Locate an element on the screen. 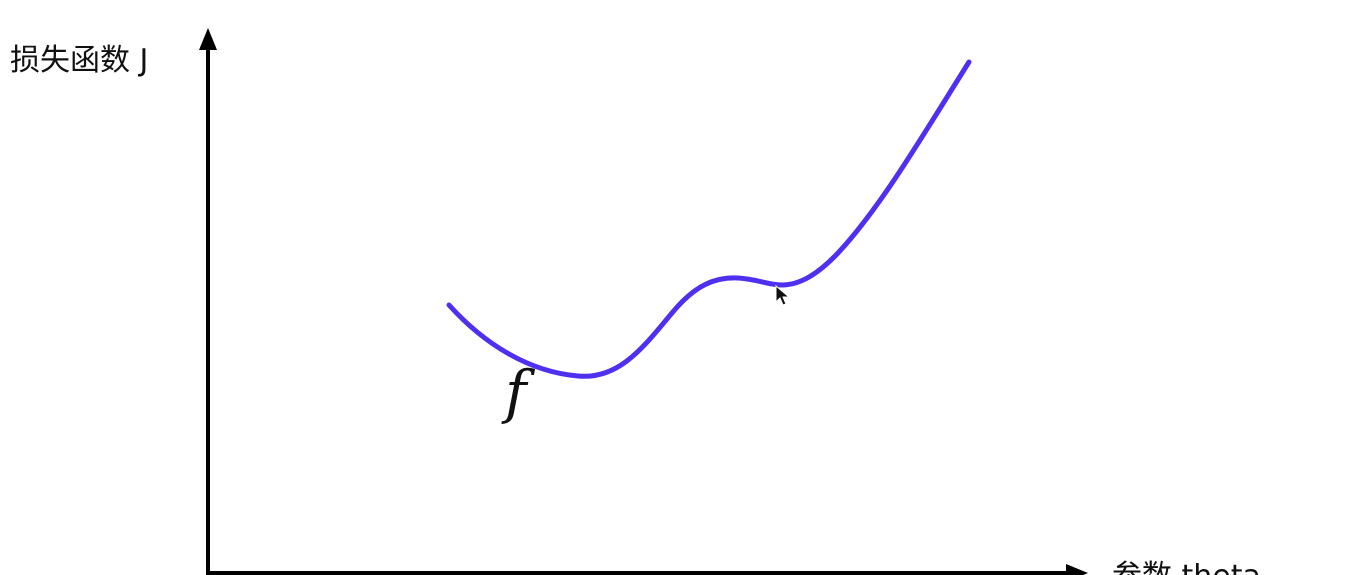  x-axis-label: 参数 theta is located at coordinates (1186, 567).